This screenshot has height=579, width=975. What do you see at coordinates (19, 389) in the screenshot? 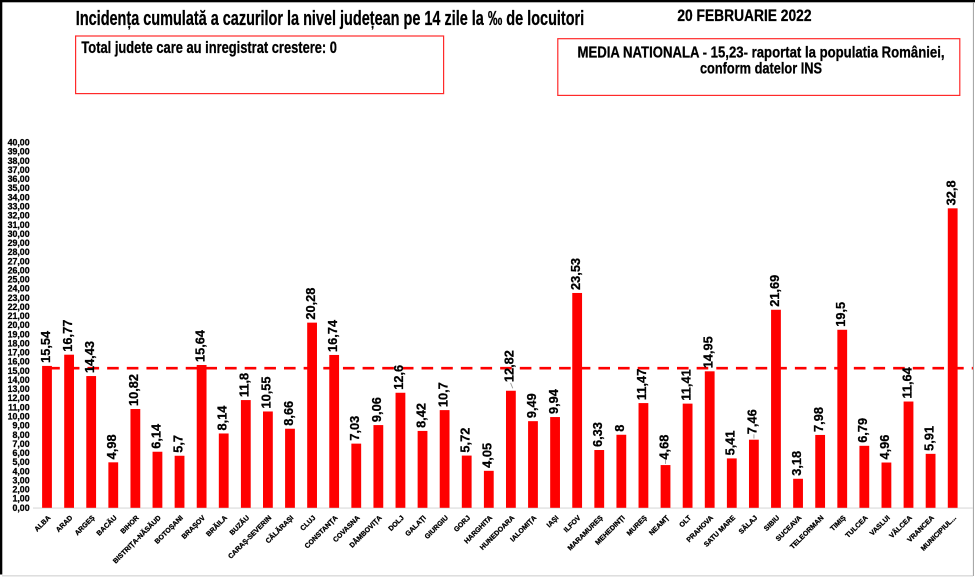
I see `svg-text: 13,00` at bounding box center [19, 389].